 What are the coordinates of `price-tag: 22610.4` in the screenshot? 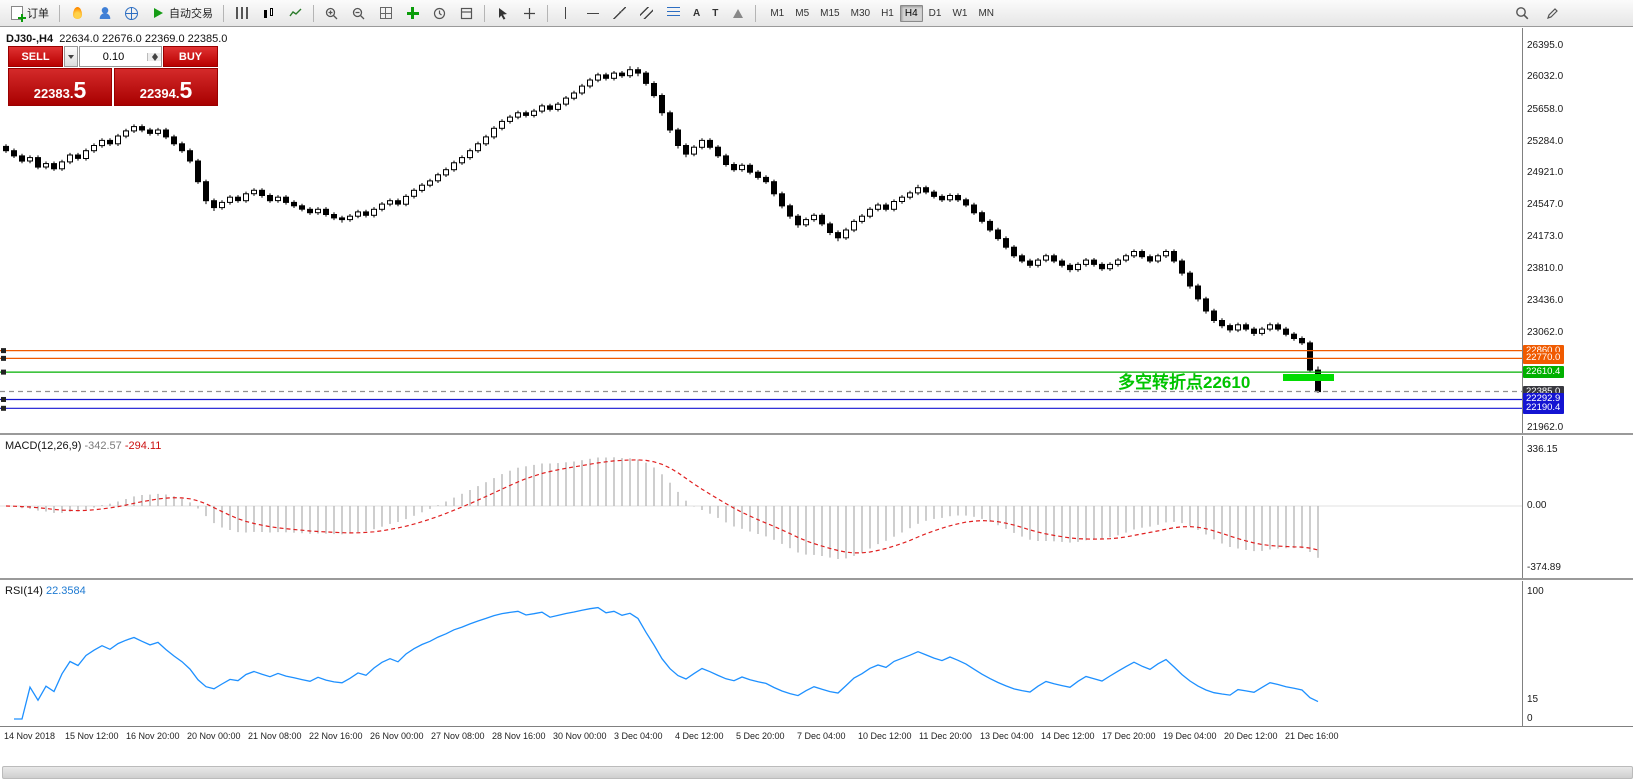 It's located at (1544, 372).